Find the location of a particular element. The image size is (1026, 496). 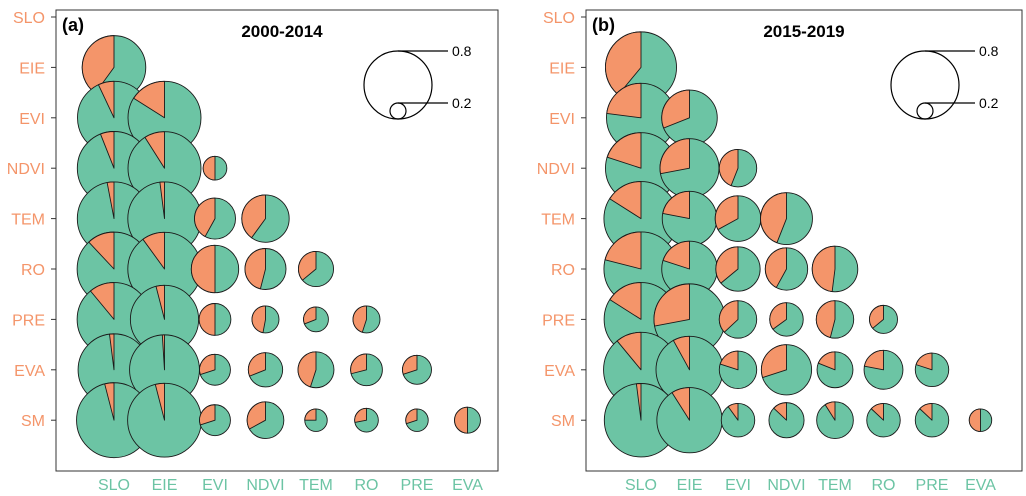

pie-EVI-SLO is located at coordinates (641, 117).